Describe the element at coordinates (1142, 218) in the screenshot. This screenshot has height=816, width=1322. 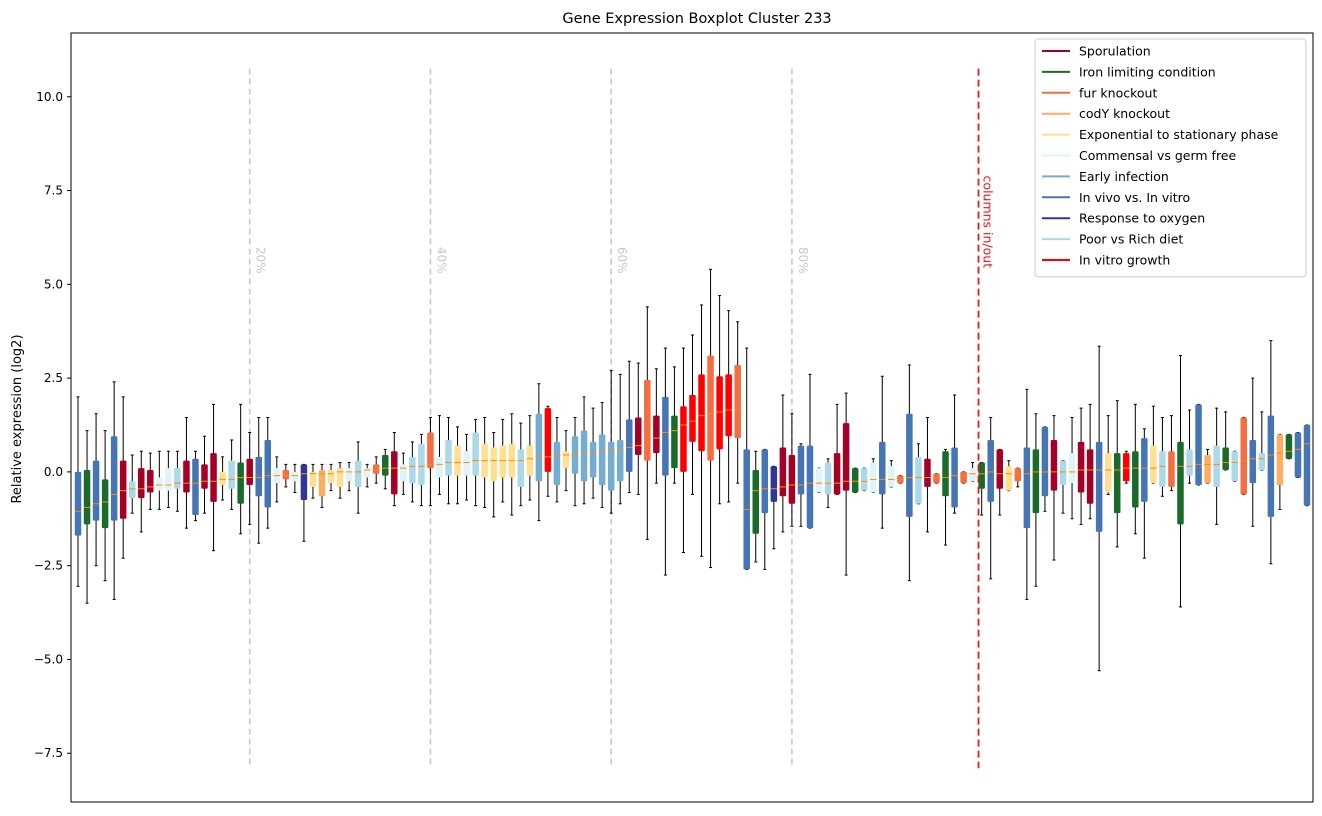
I see `legend-label: Response to oxygen` at that location.